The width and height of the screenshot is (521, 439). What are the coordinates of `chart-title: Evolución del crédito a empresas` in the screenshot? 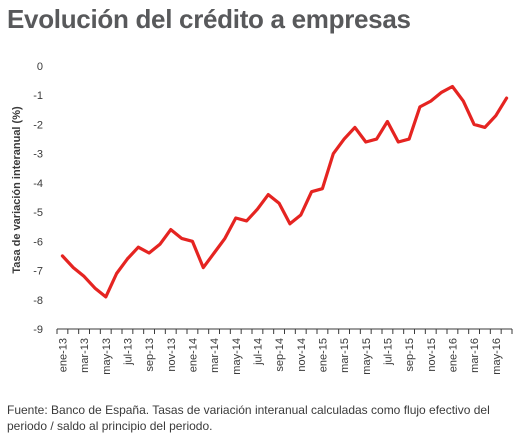 It's located at (209, 19).